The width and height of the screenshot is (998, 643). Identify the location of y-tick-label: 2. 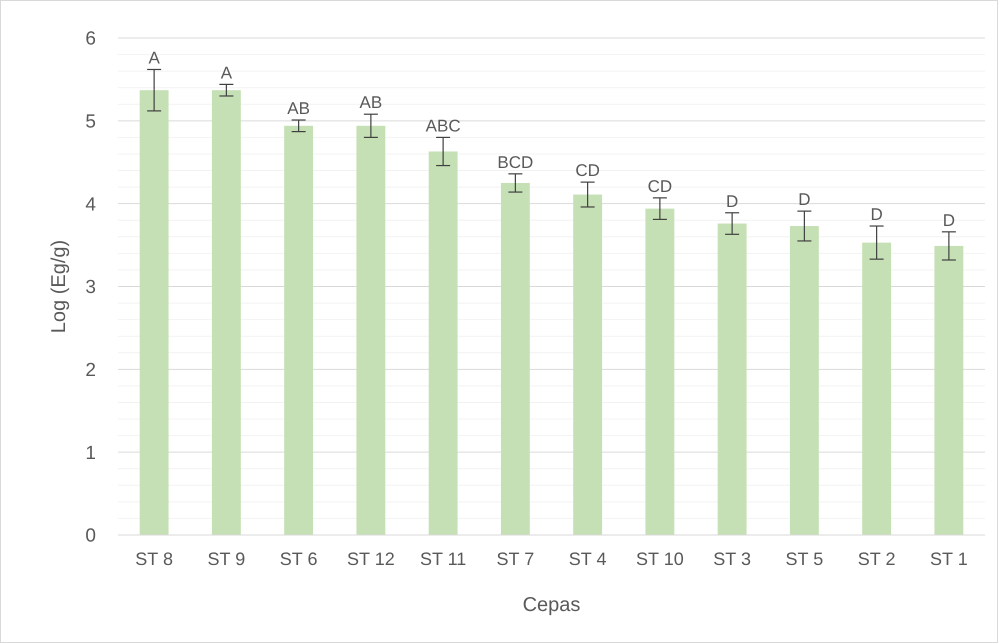
(90, 370).